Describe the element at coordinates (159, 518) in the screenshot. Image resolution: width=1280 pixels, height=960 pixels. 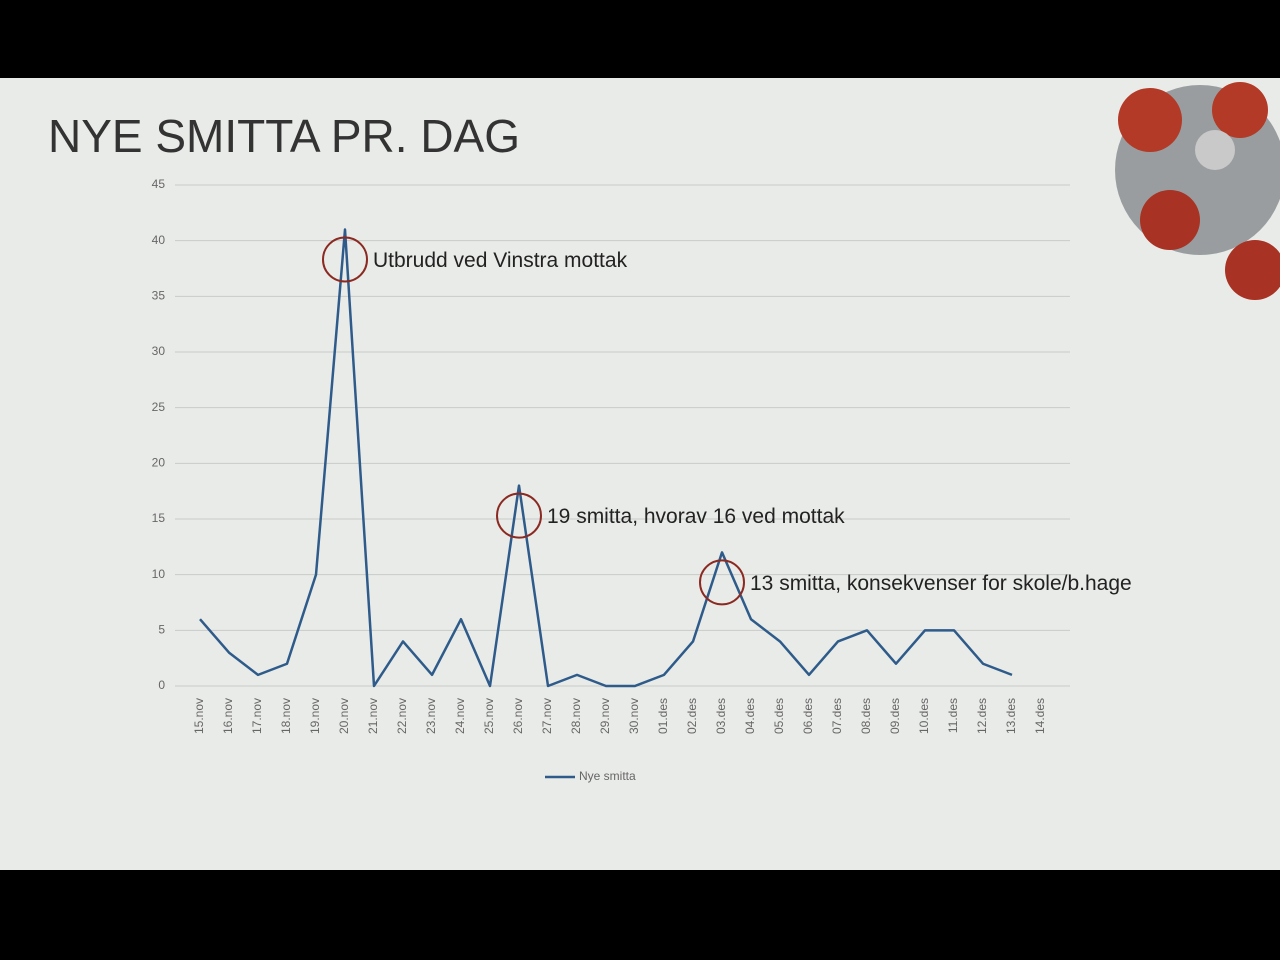
I see `y-tick-label: 15` at that location.